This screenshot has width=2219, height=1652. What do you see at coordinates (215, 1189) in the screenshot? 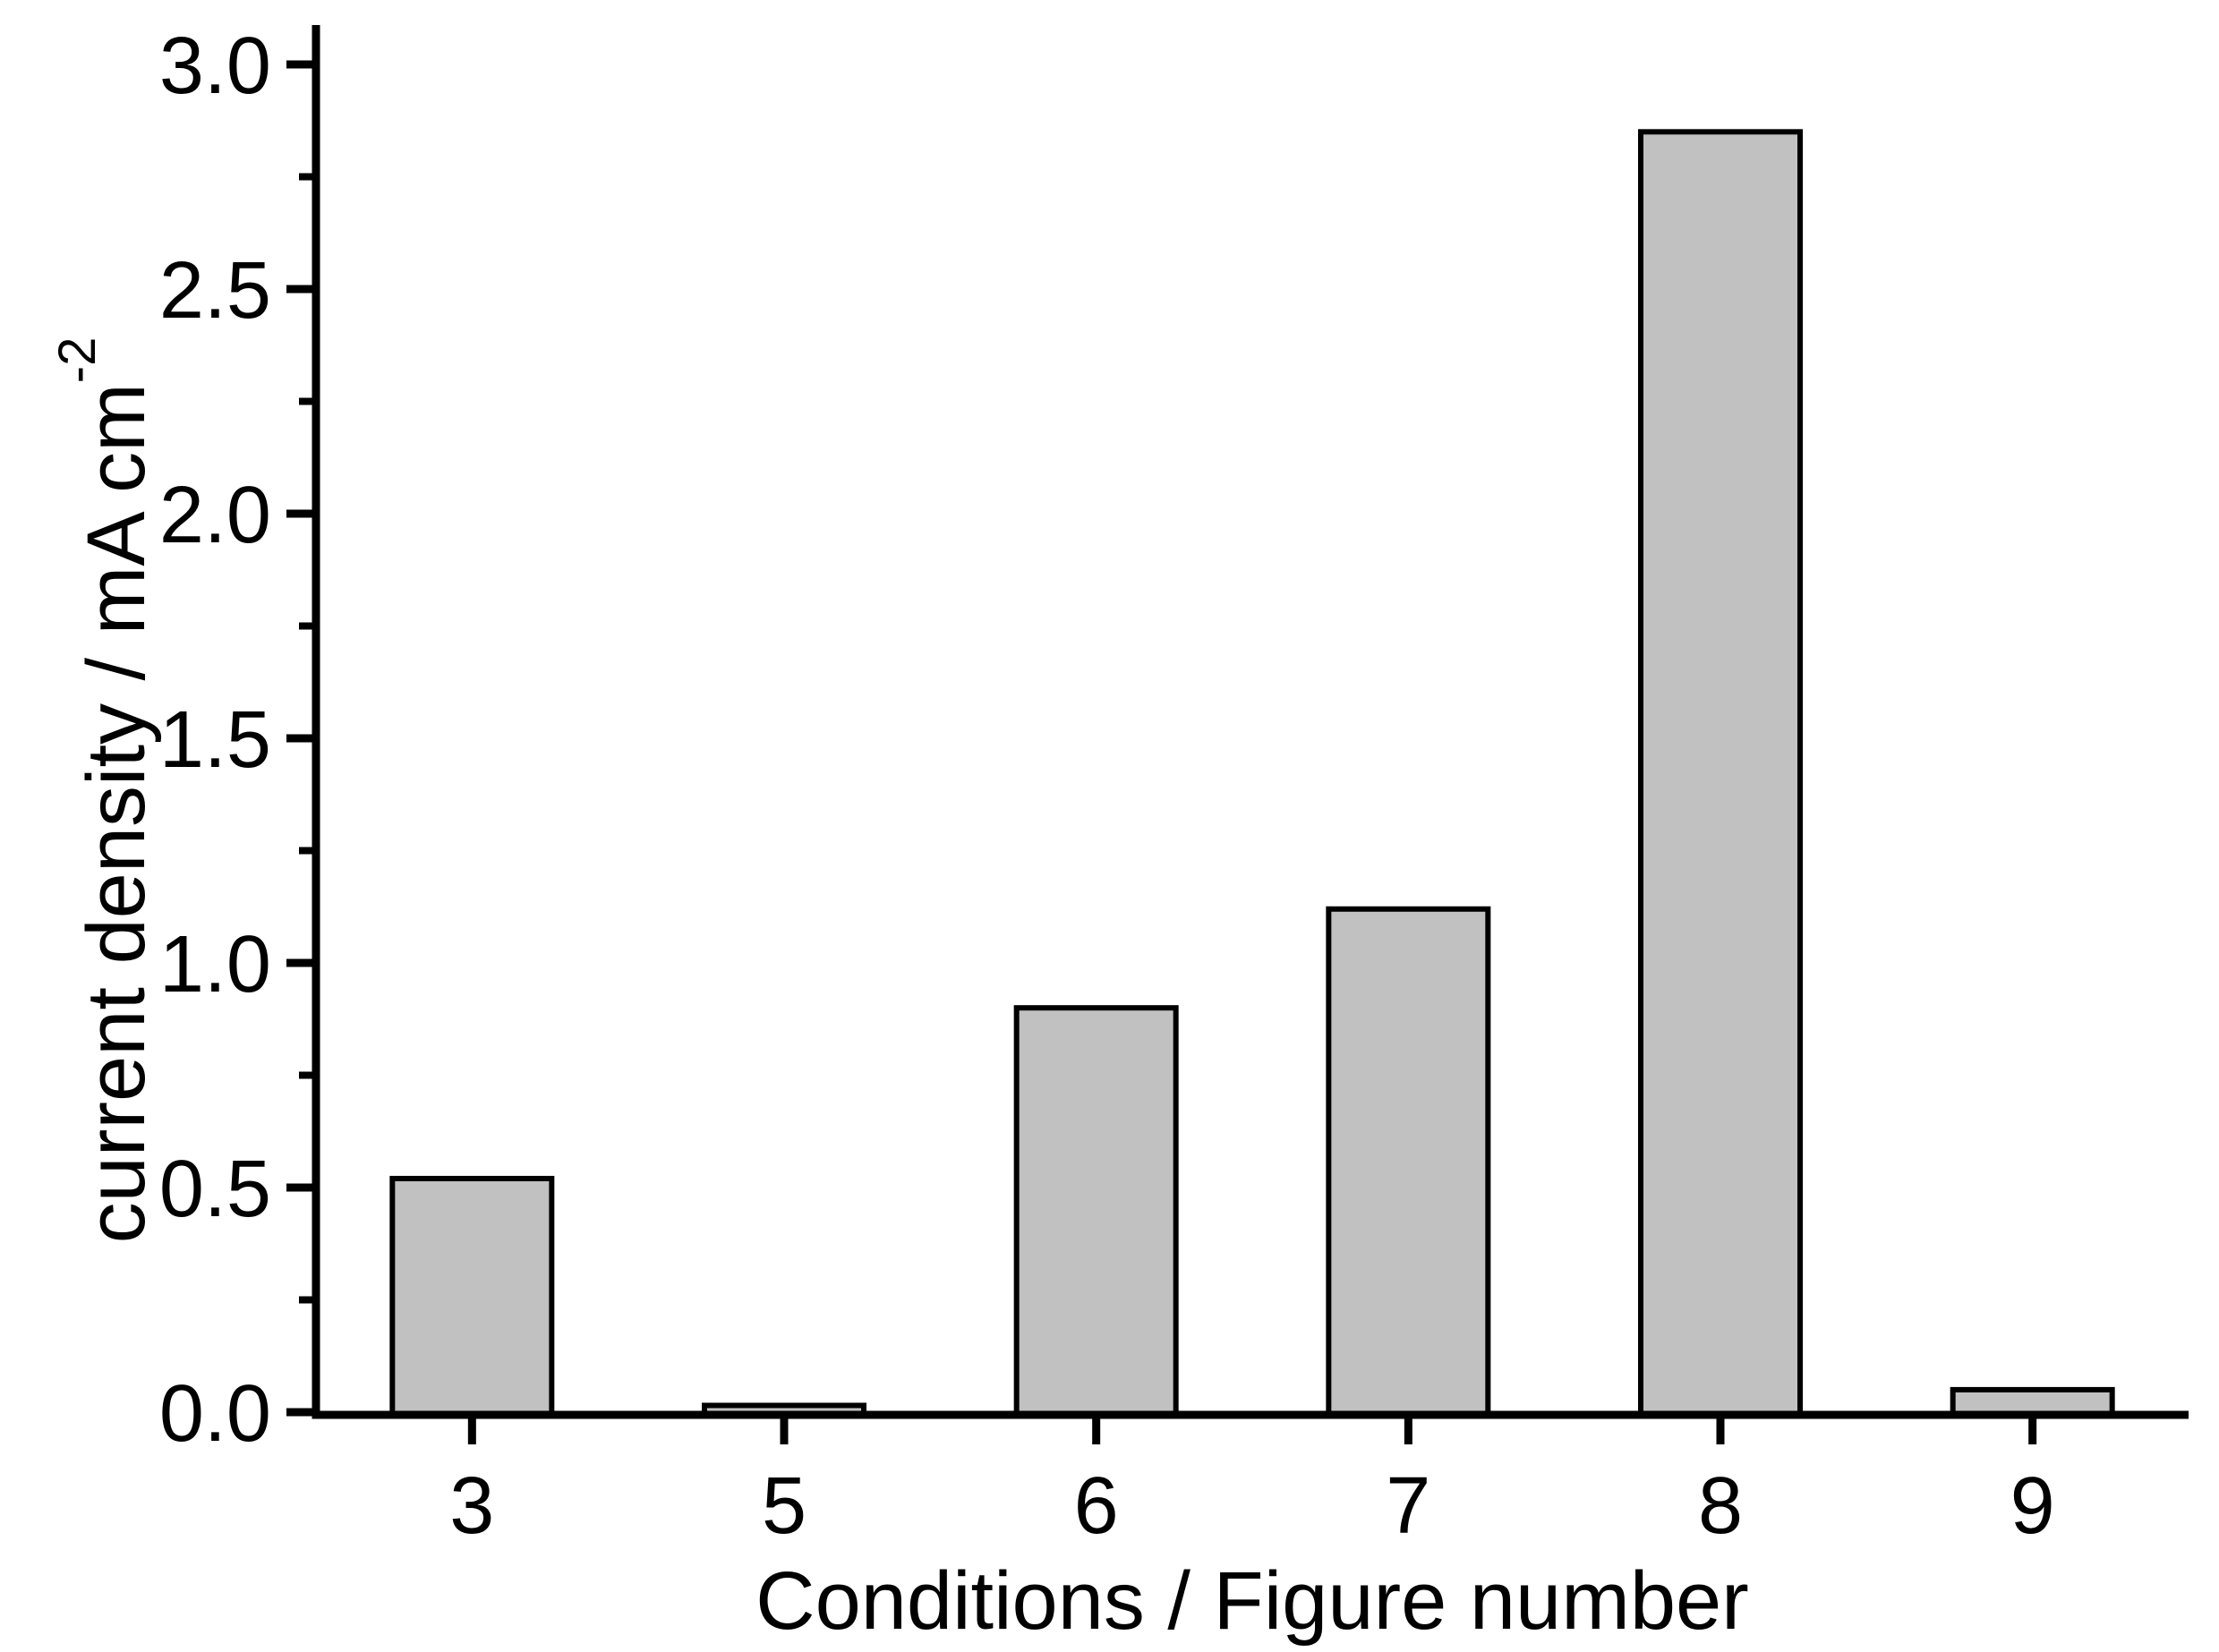
I see `y-tick-label: 0.5` at bounding box center [215, 1189].